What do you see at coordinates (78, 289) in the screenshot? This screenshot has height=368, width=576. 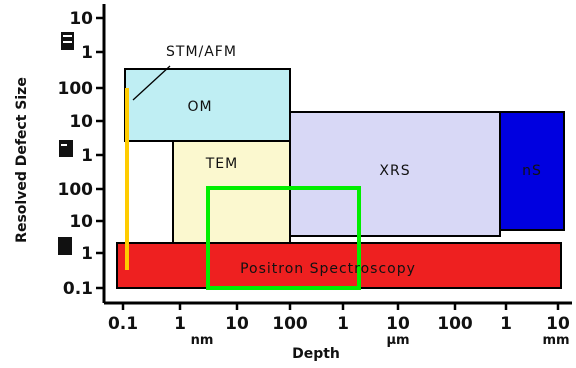 I see `y-tick-label: 0.1` at bounding box center [78, 289].